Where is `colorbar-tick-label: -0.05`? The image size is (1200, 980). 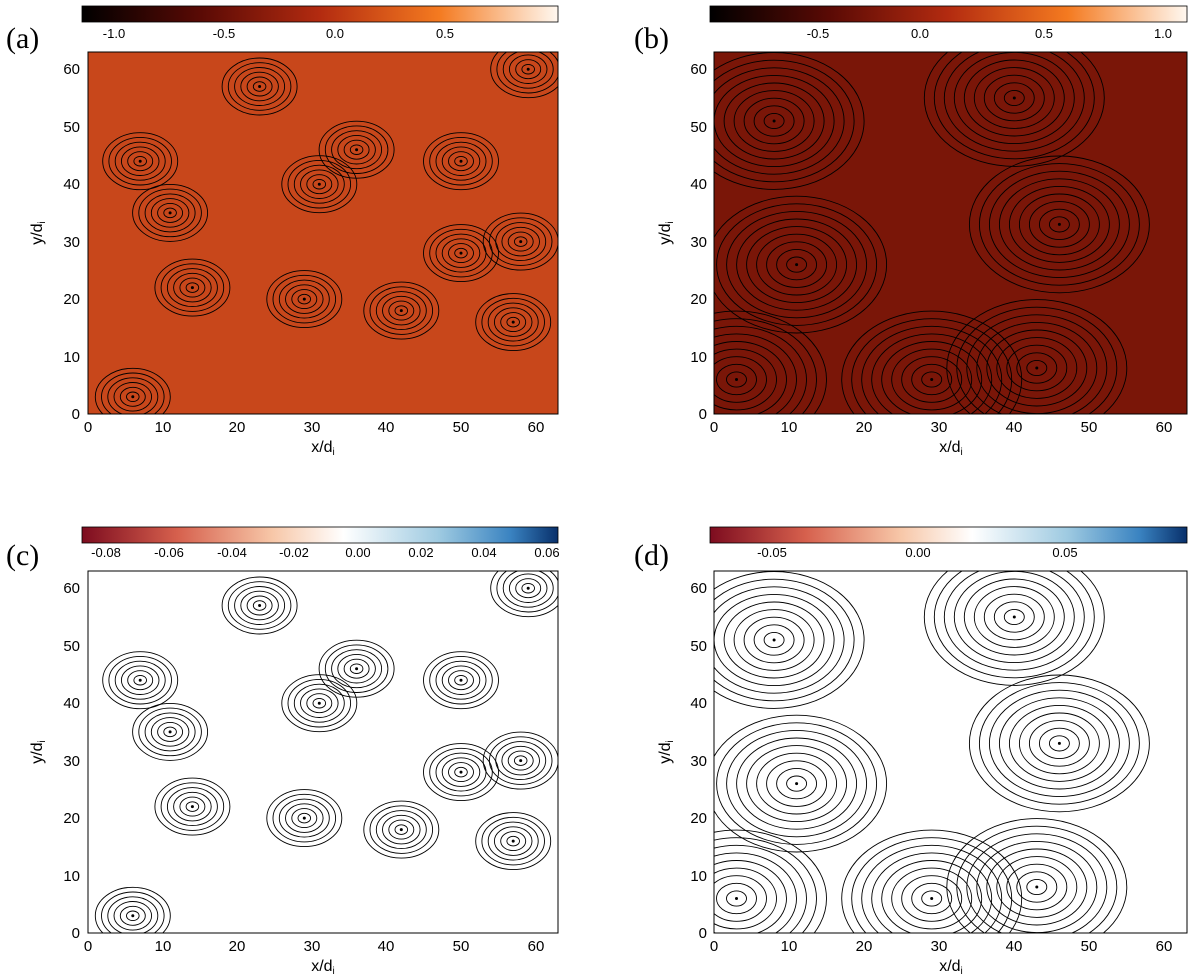 colorbar-tick-label: -0.05 is located at coordinates (772, 552).